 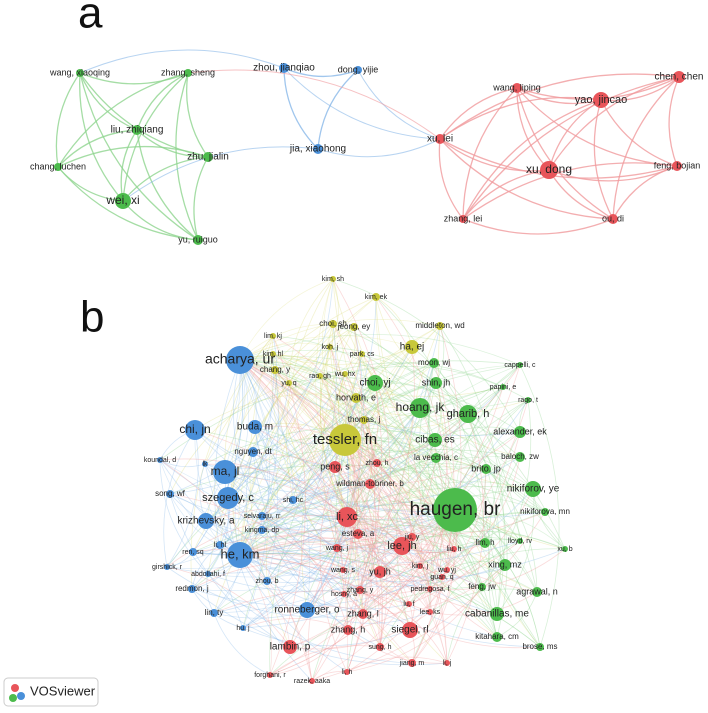 I want to click on logo-text: VOSviewer, so click(x=63, y=690).